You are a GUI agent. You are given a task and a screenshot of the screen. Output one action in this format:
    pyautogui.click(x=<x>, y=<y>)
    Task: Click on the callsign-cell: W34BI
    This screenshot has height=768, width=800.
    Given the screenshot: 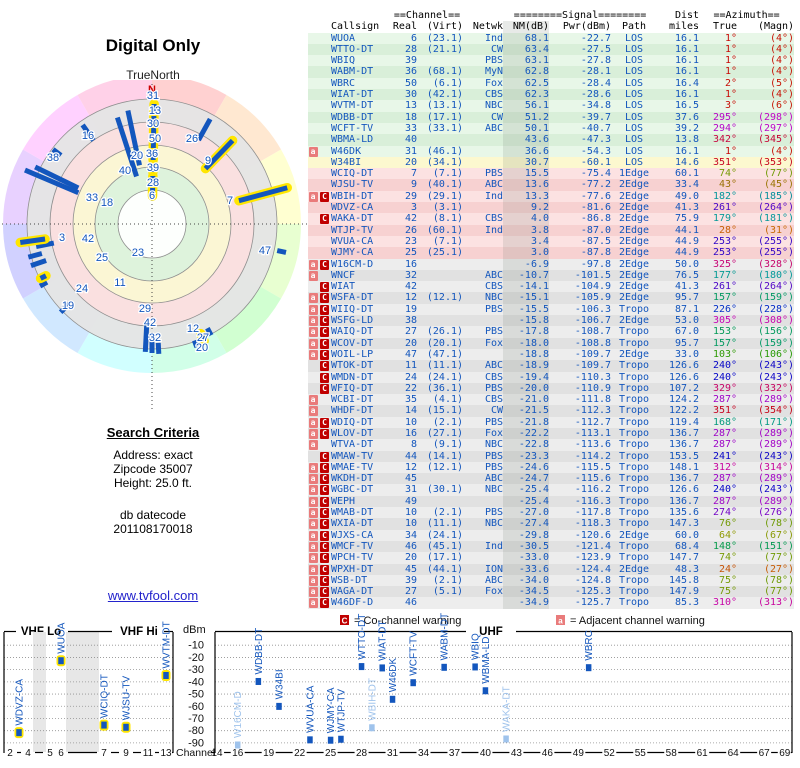 What is the action you would take?
    pyautogui.click(x=346, y=162)
    